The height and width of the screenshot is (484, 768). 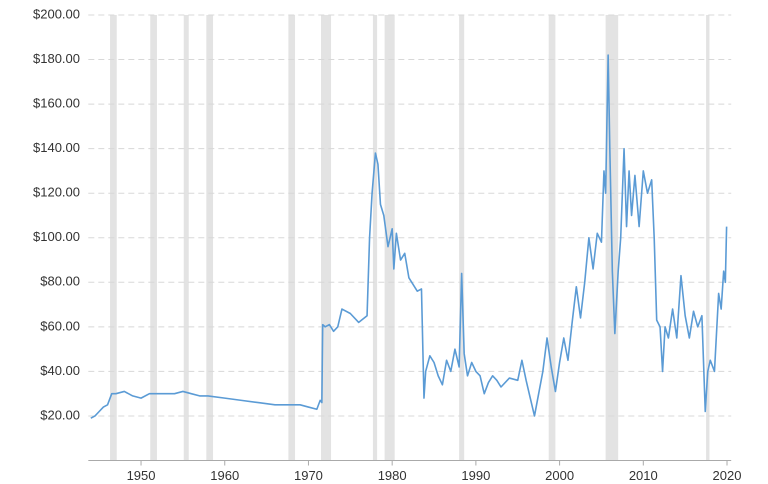 I want to click on x-tick-label: 1980, so click(x=392, y=475).